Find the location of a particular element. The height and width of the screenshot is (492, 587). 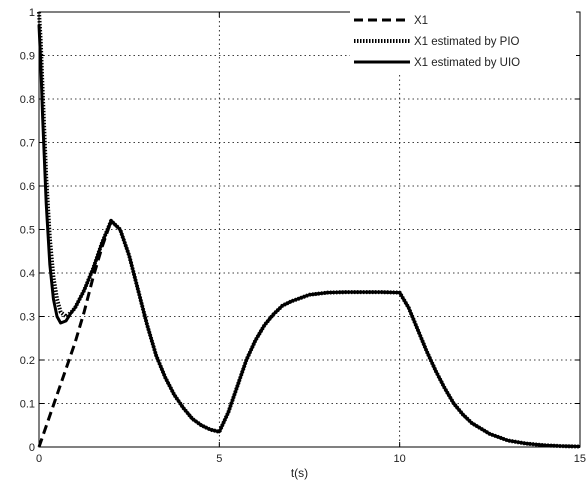

y-tick-label: 0 is located at coordinates (32, 448).